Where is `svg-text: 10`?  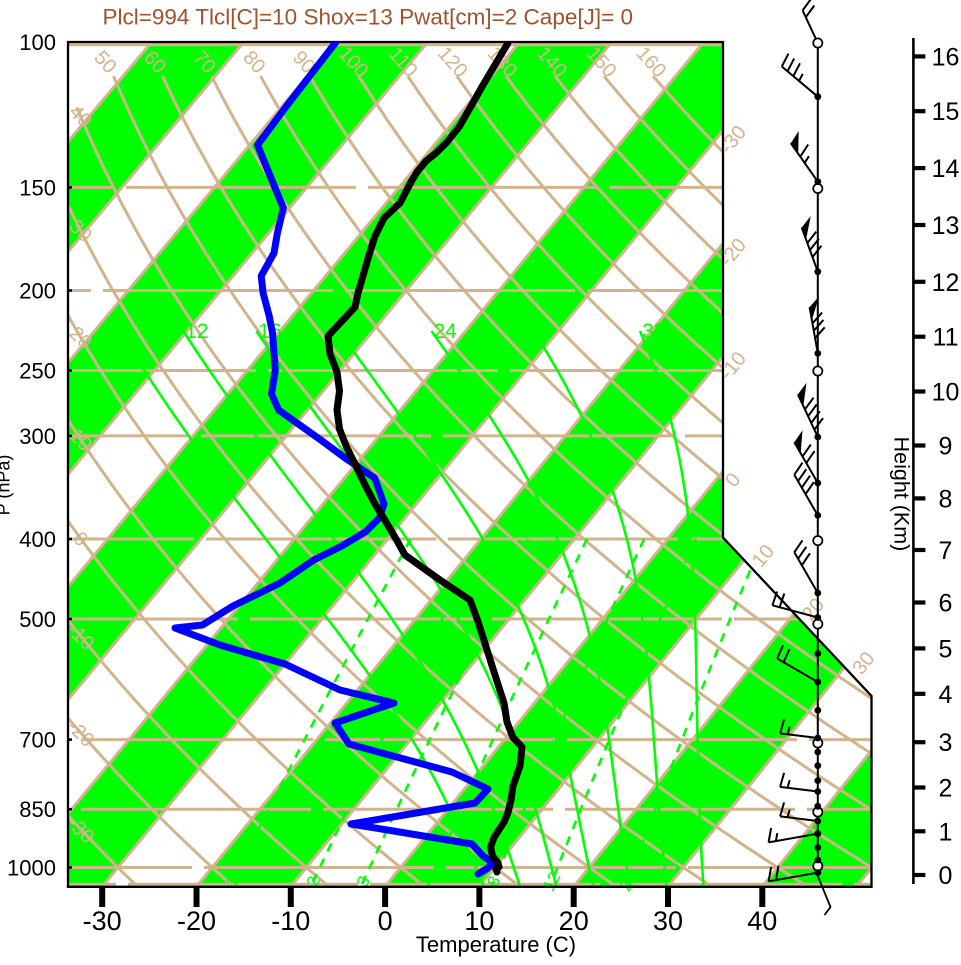 svg-text: 10 is located at coordinates (946, 393).